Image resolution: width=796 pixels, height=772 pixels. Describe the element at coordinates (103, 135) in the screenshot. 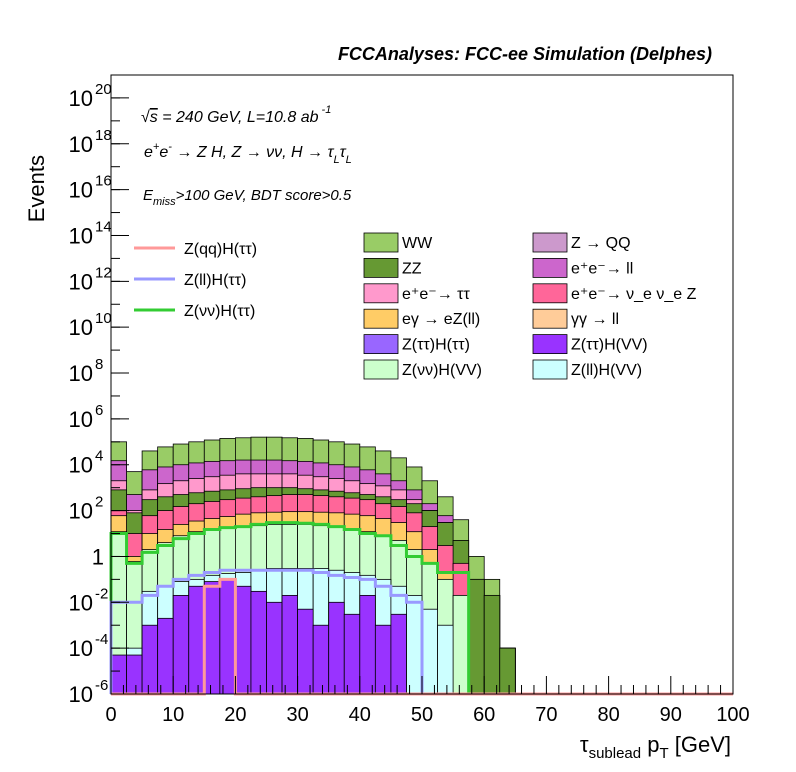

I see `y-tick-exponent: 18` at that location.